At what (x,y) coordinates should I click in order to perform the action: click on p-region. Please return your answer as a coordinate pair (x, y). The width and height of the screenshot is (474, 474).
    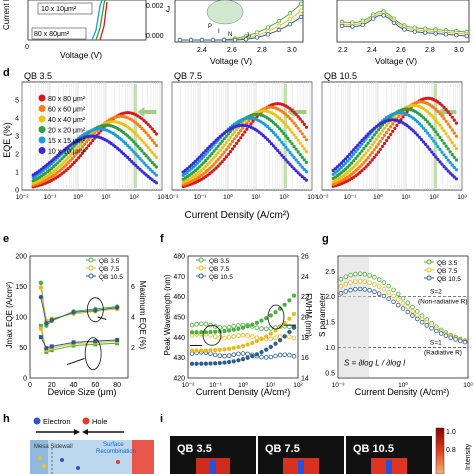
    Looking at the image, I should click on (143, 457).